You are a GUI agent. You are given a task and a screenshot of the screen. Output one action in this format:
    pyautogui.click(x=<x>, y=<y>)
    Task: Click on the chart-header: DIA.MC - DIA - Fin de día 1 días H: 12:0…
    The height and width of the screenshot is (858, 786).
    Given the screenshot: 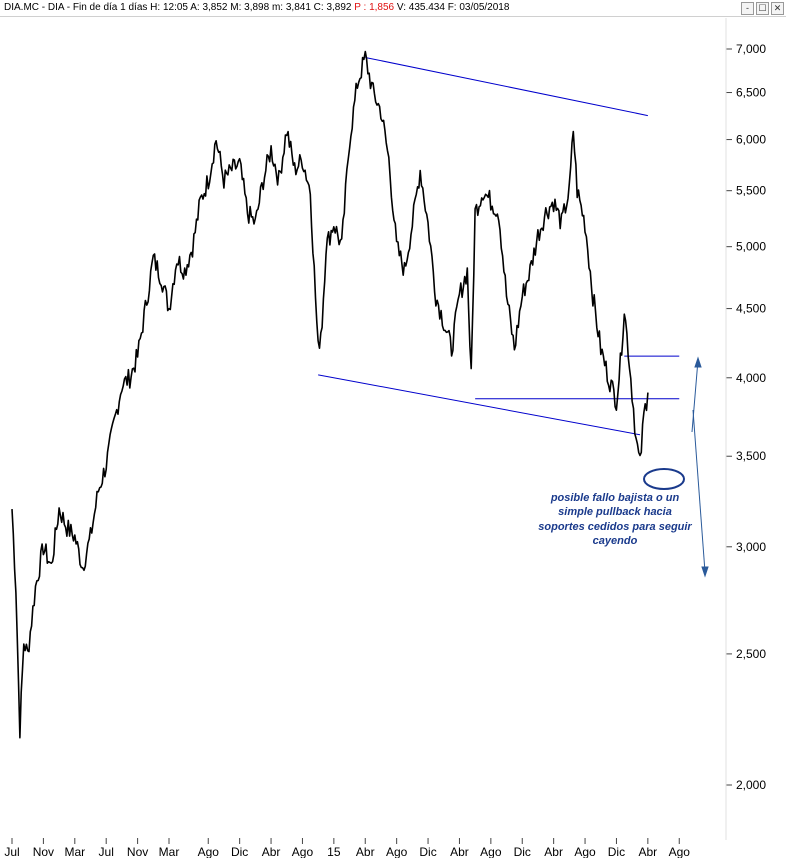 What is the action you would take?
    pyautogui.click(x=393, y=8)
    